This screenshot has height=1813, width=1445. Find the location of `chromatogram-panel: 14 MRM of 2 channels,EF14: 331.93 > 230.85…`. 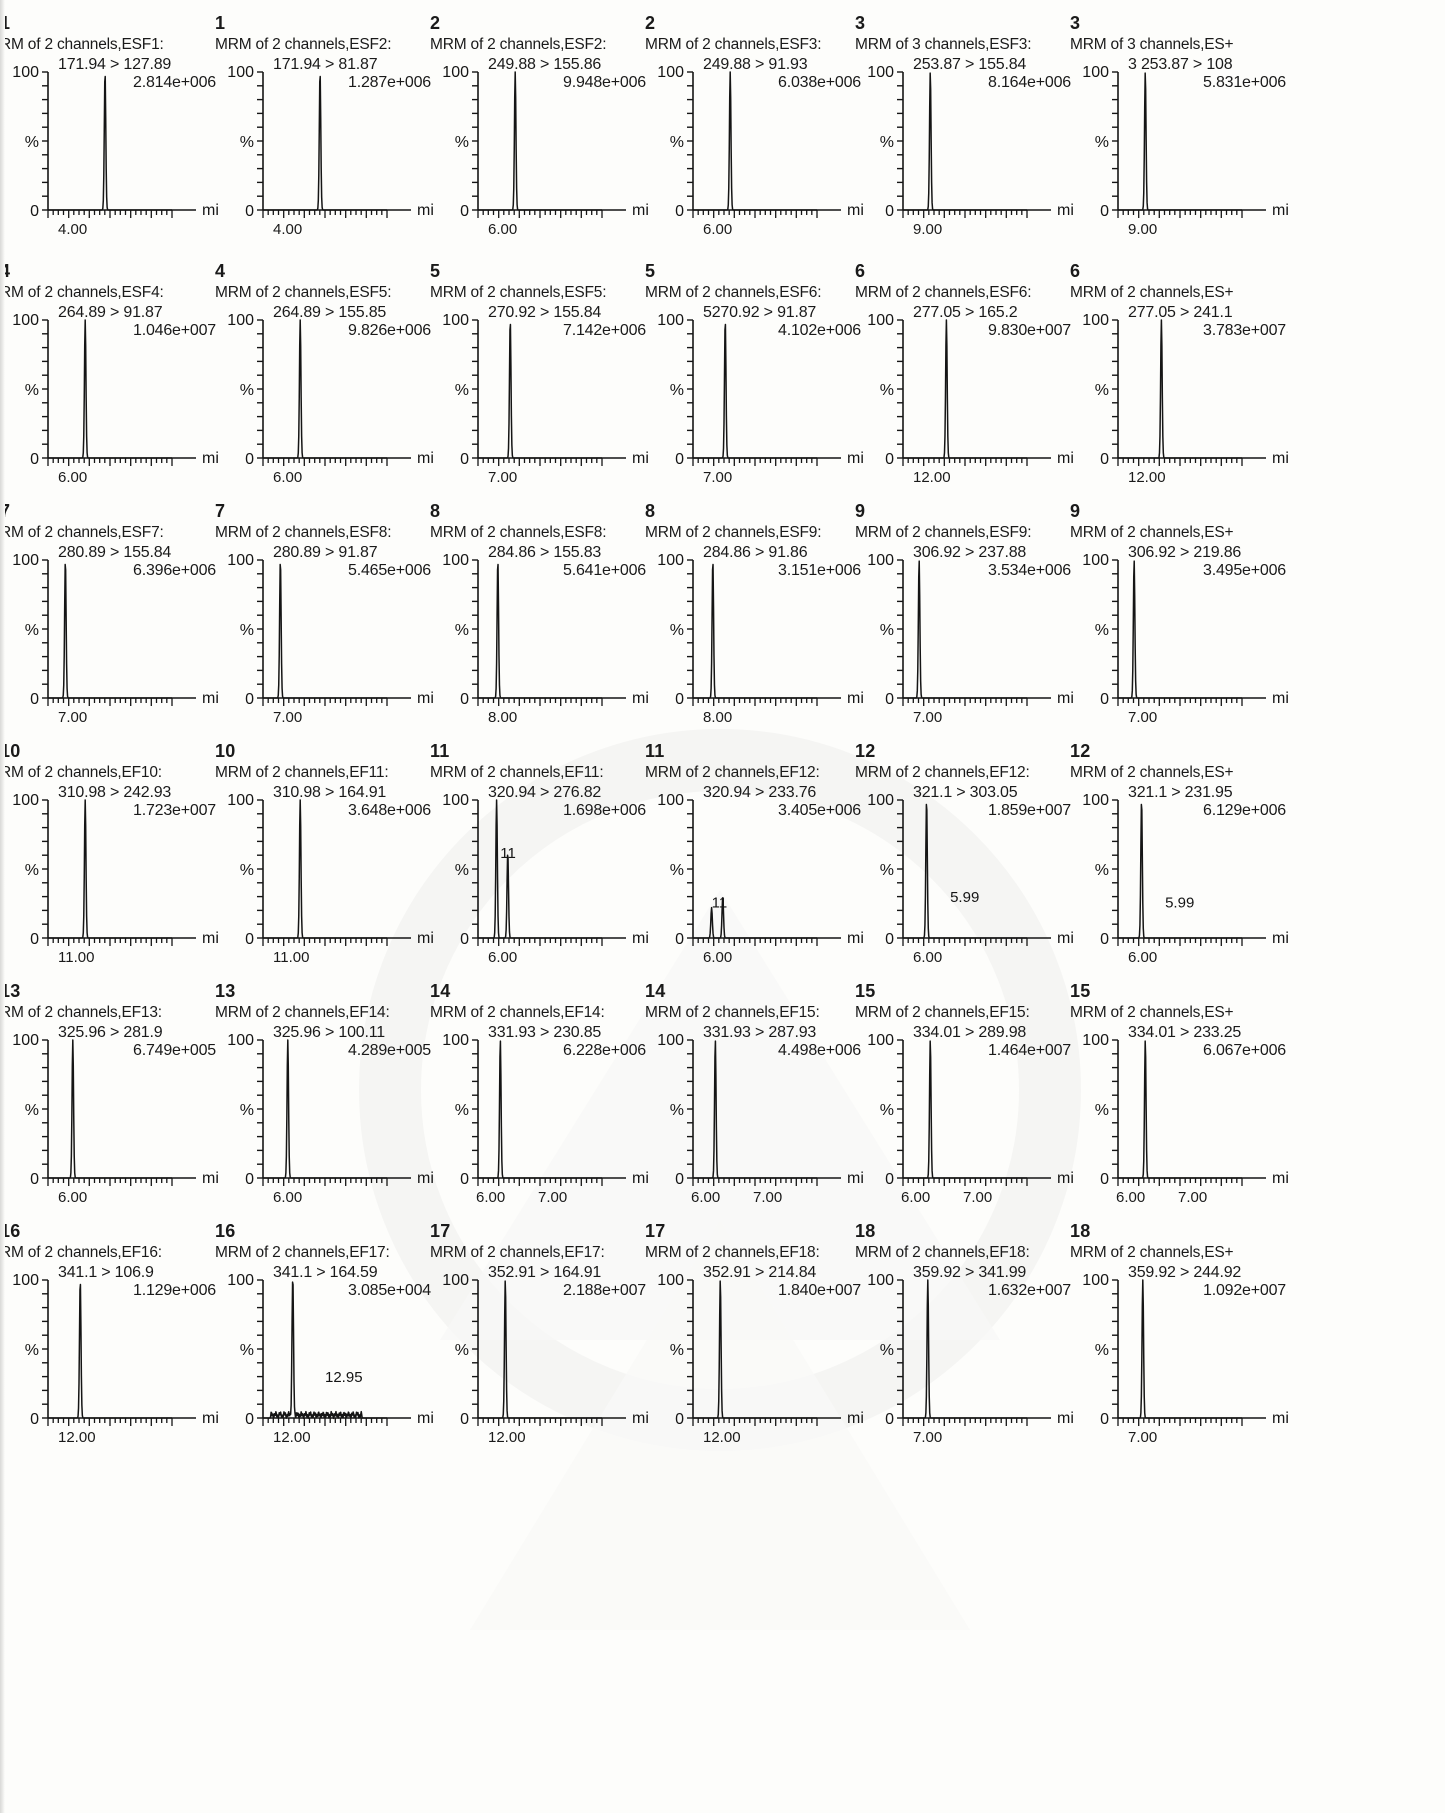

chromatogram-panel: 14 MRM of 2 channels,EF14: 331.93 > 230.85… is located at coordinates (539, 1101).